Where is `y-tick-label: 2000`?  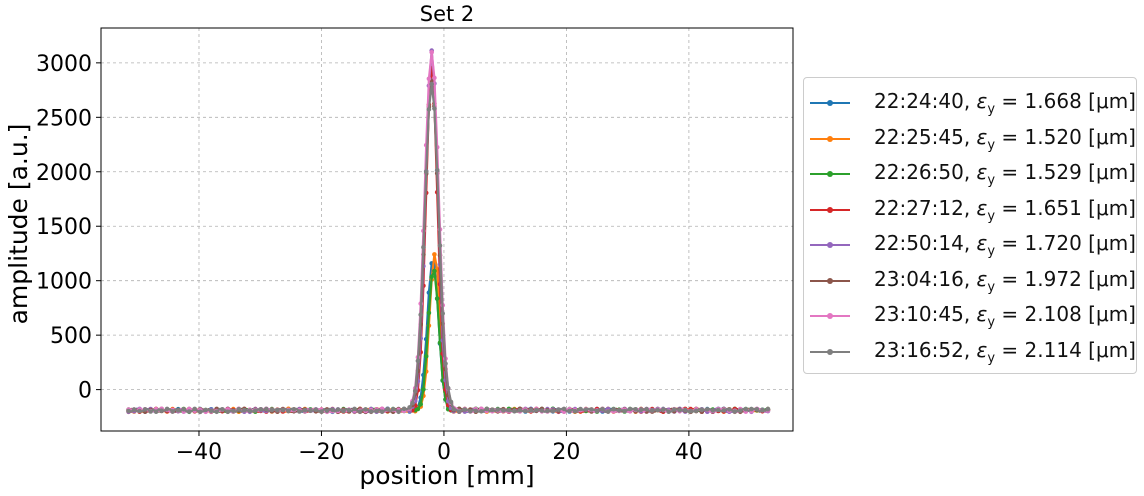 y-tick-label: 2000 is located at coordinates (64, 173).